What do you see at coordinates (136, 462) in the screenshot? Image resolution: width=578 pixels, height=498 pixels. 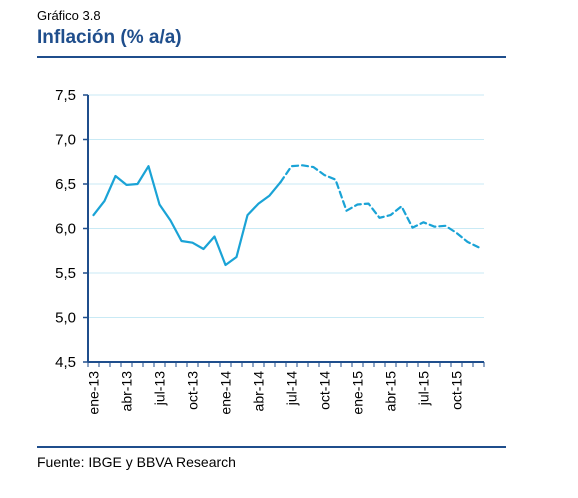 I see `source-note: Fuente: IBGE y BBVA Research` at bounding box center [136, 462].